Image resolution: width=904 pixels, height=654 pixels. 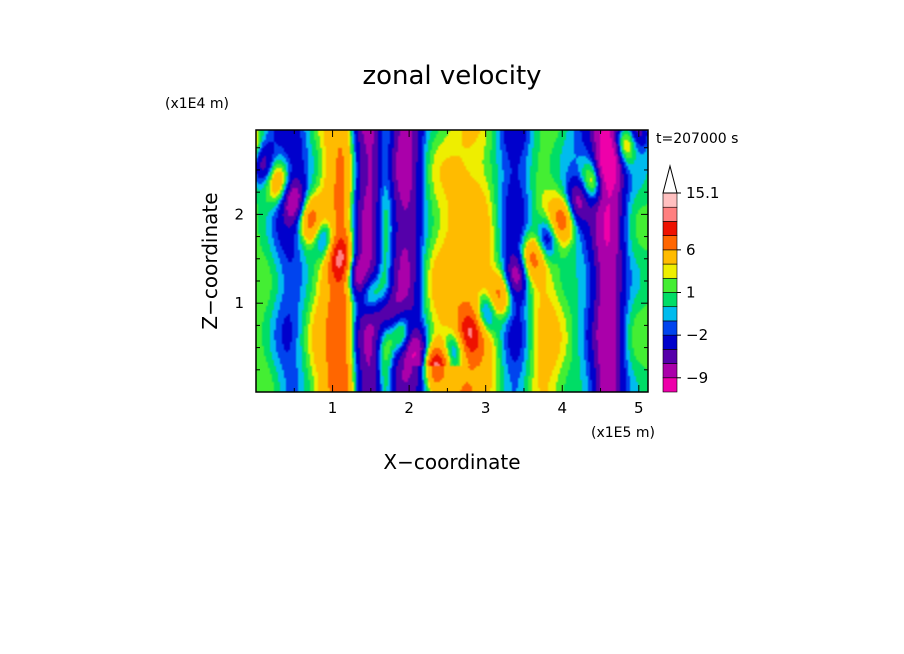 What do you see at coordinates (702, 193) in the screenshot?
I see `colorbar-label: 15.1` at bounding box center [702, 193].